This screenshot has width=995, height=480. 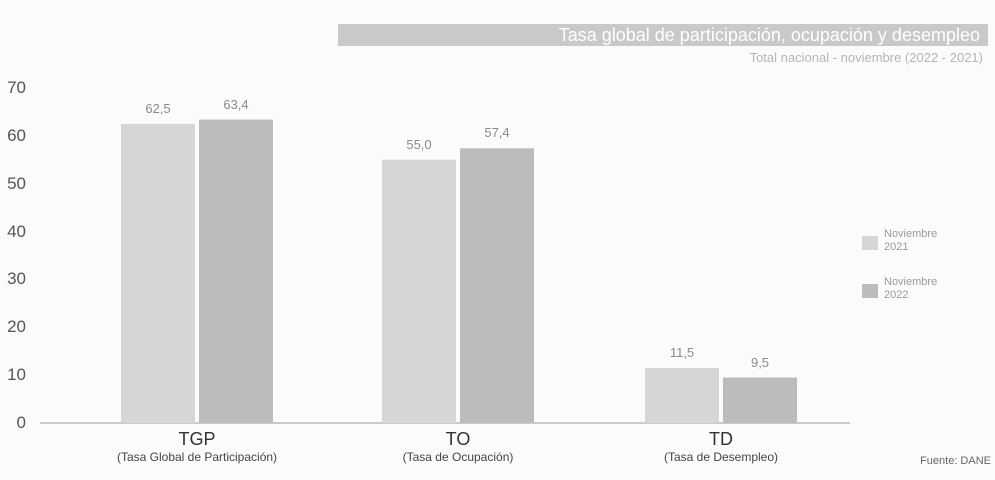 I want to click on data-label: 9,5, so click(x=760, y=362).